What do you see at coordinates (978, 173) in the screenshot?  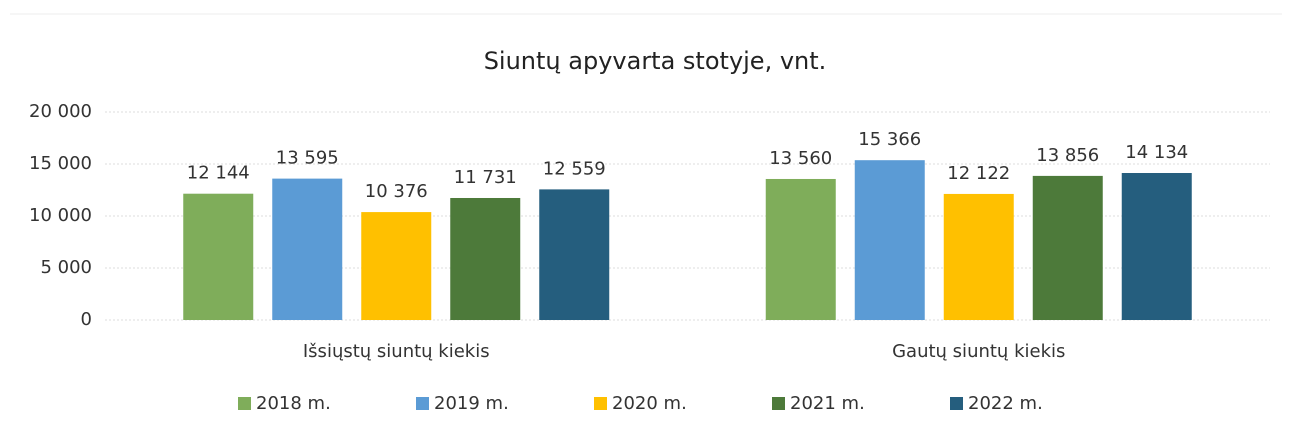 I see `value-label: 12 122` at bounding box center [978, 173].